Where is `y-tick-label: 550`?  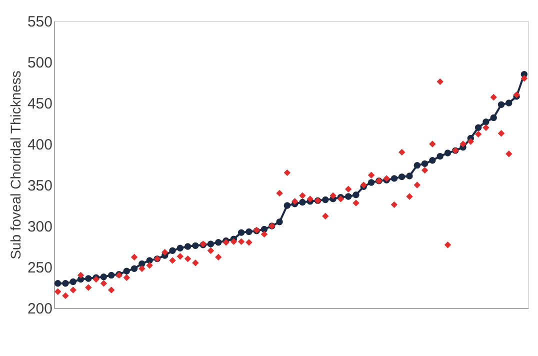 y-tick-label: 550 is located at coordinates (39, 22).